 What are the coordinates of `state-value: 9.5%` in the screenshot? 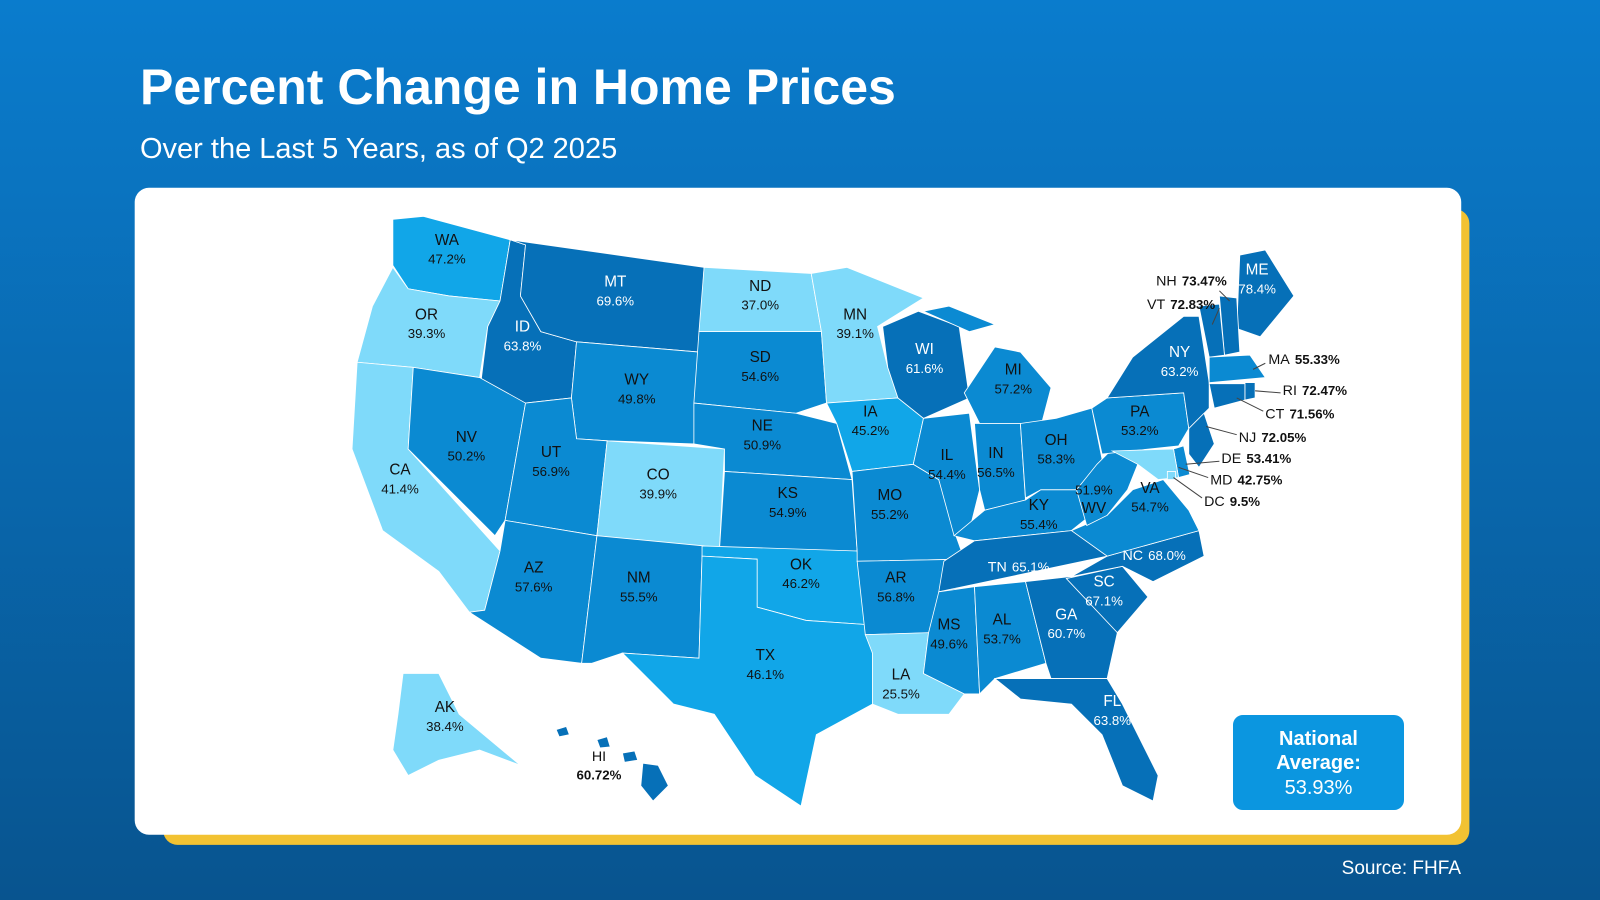 It's located at (1245, 501).